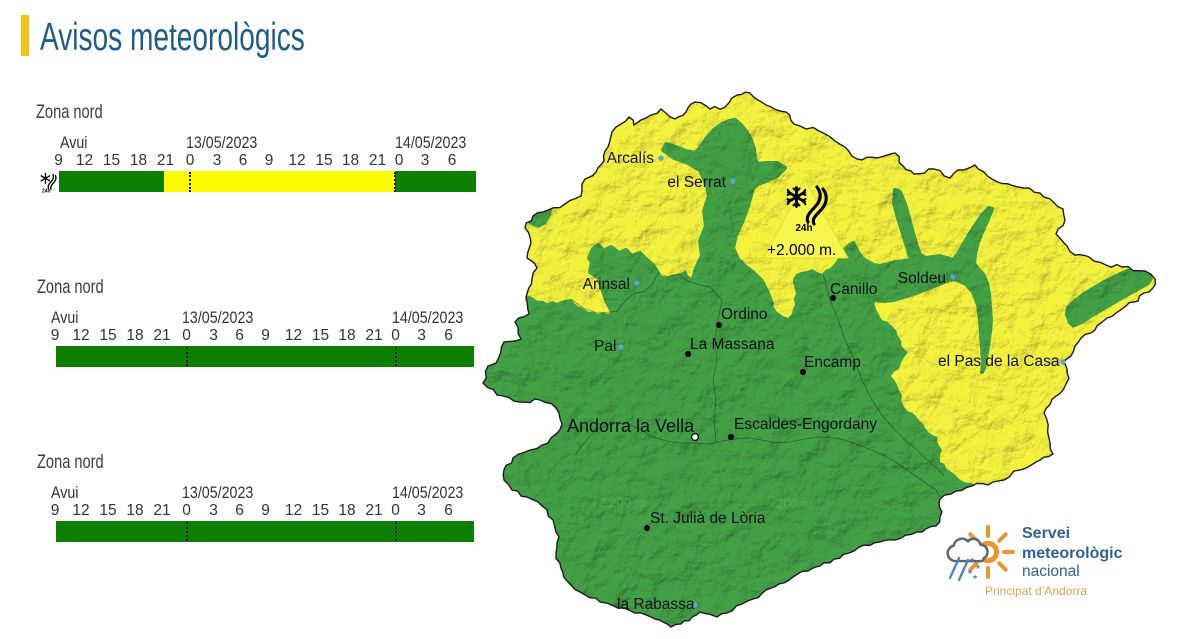  What do you see at coordinates (1046, 533) in the screenshot?
I see `svg-text: Servei` at bounding box center [1046, 533].